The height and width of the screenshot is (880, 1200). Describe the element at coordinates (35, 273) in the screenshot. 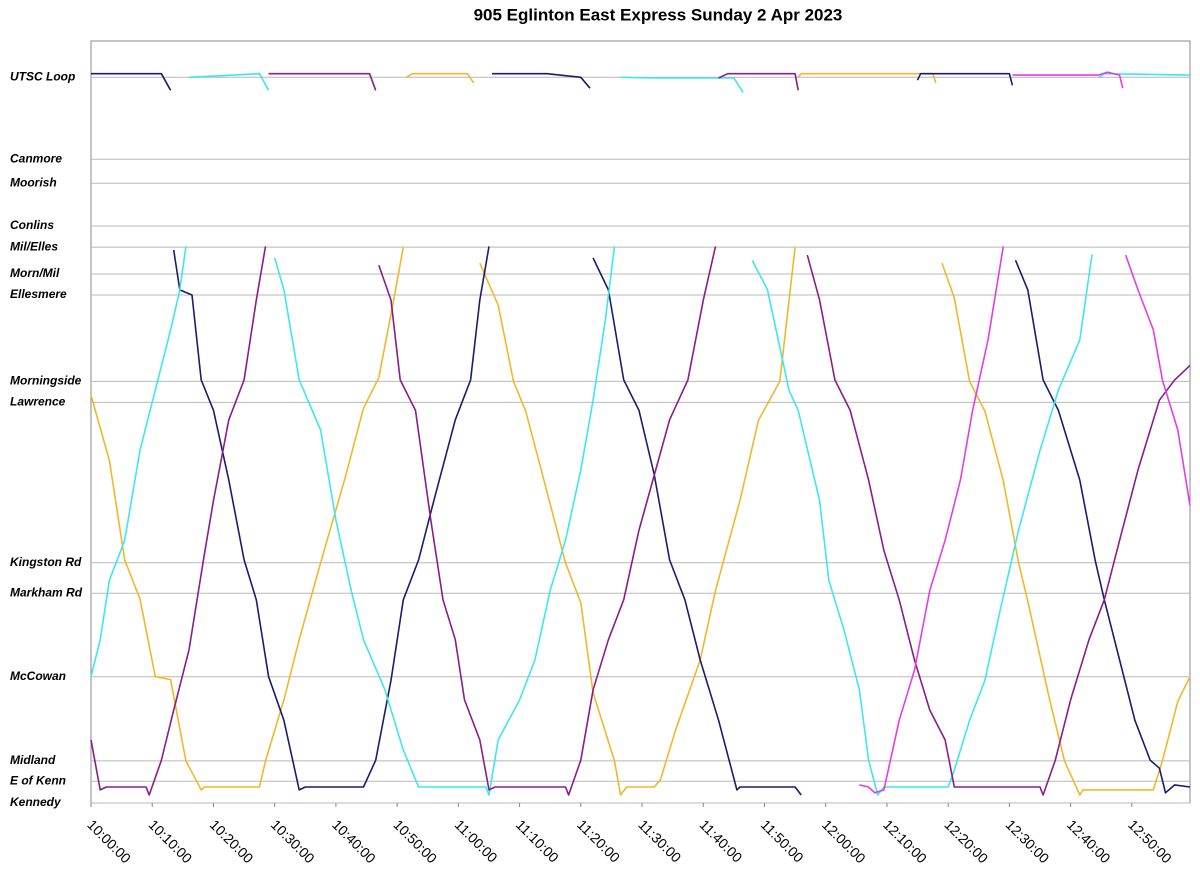

I see `y-tick-label: Morn/Mil` at that location.